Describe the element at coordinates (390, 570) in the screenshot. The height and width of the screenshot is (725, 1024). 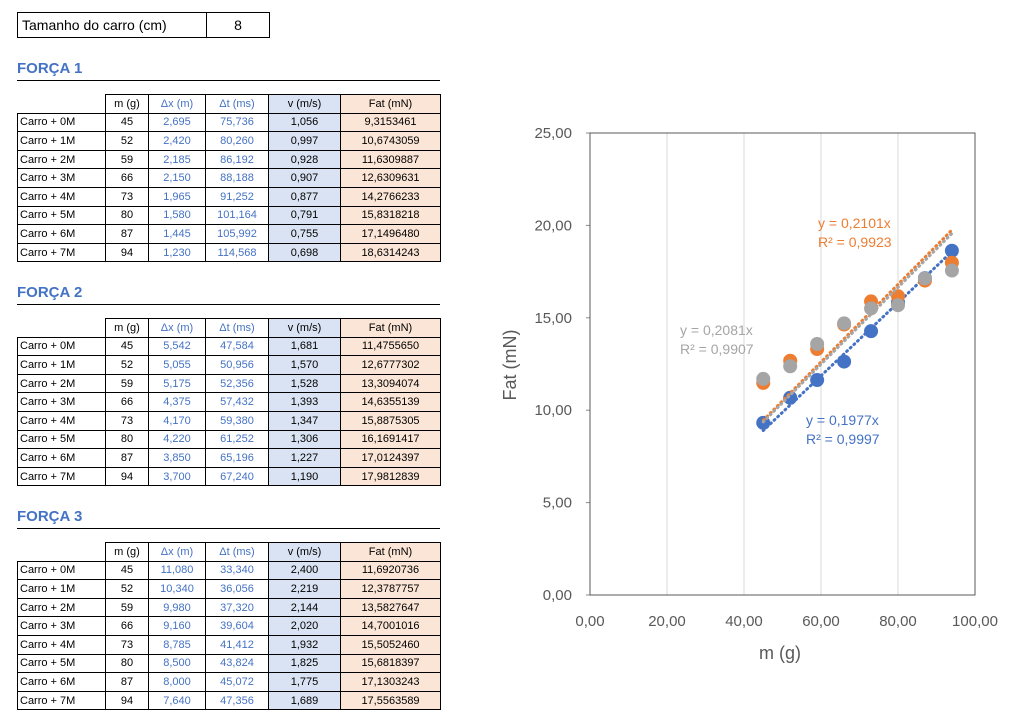
I see `cell: 11,6920736` at that location.